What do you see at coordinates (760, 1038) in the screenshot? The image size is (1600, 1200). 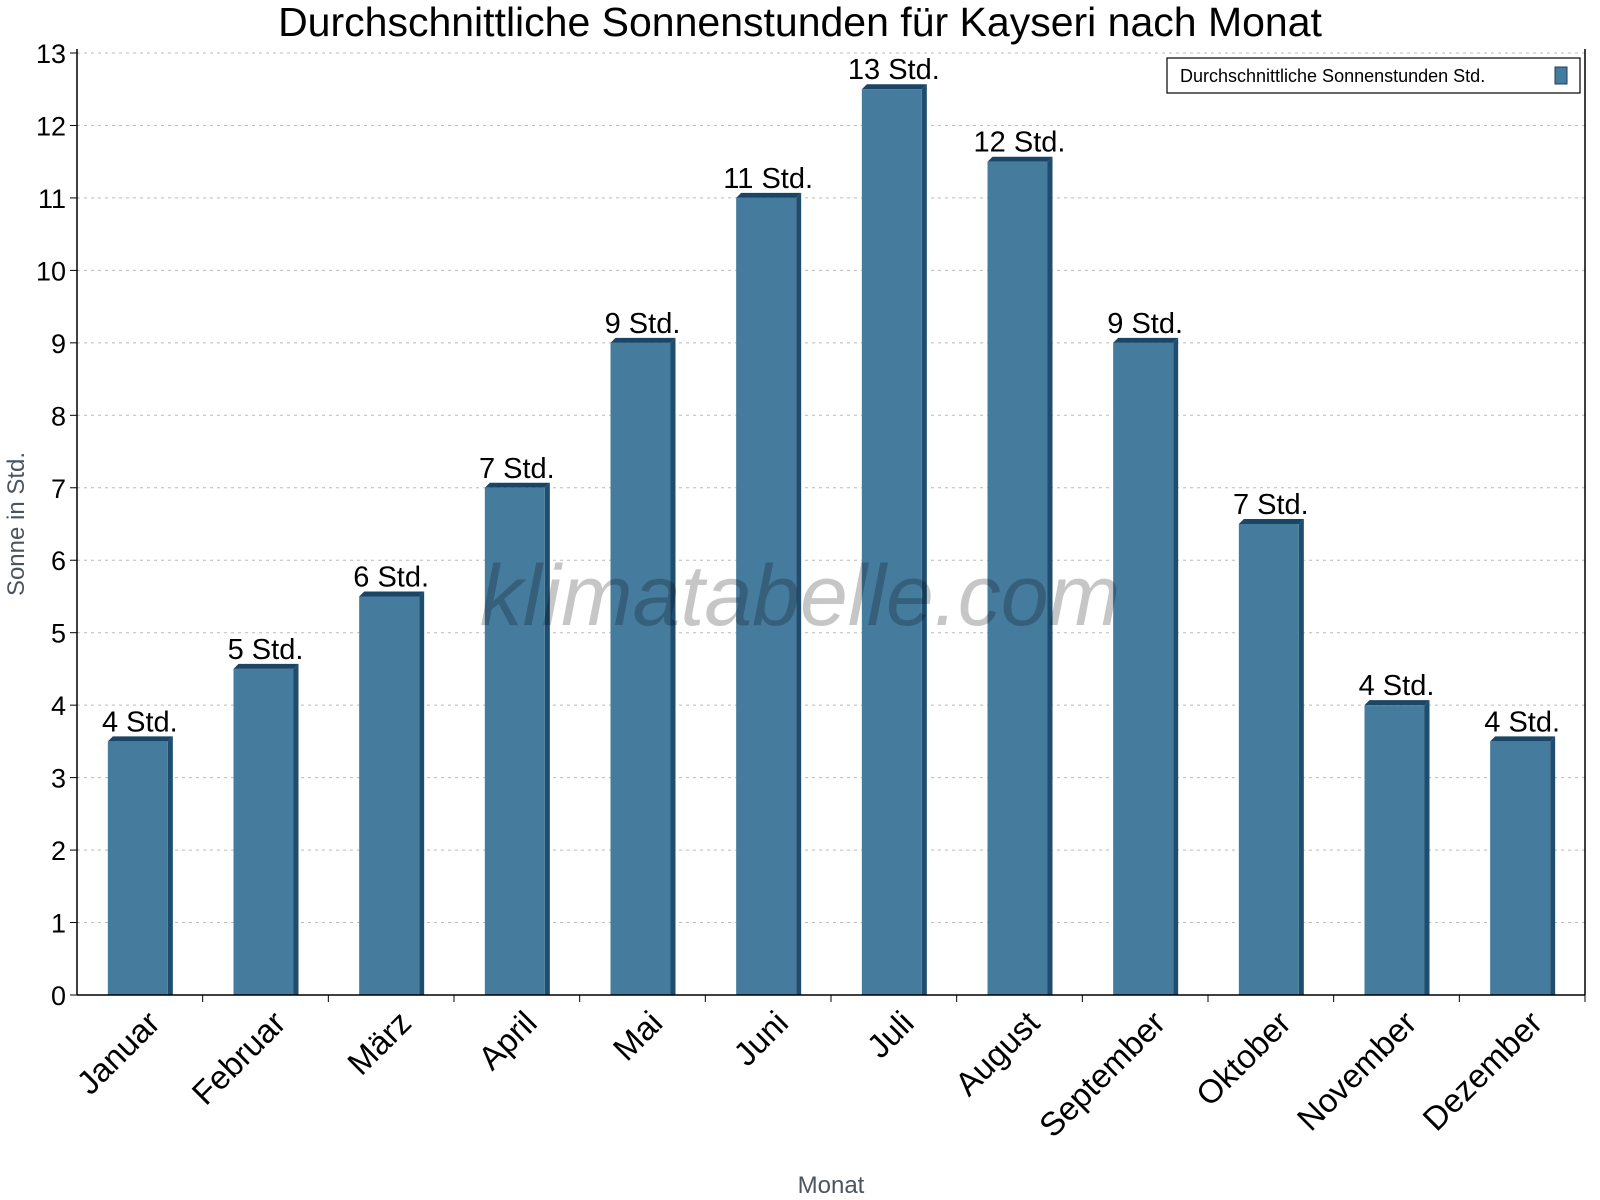 I see `x-tick-label: Juni` at bounding box center [760, 1038].